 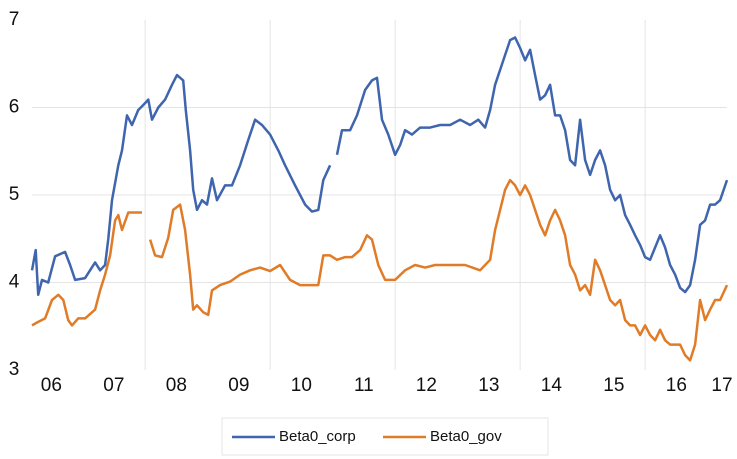 I want to click on x-tick-label: 09, so click(x=238, y=385).